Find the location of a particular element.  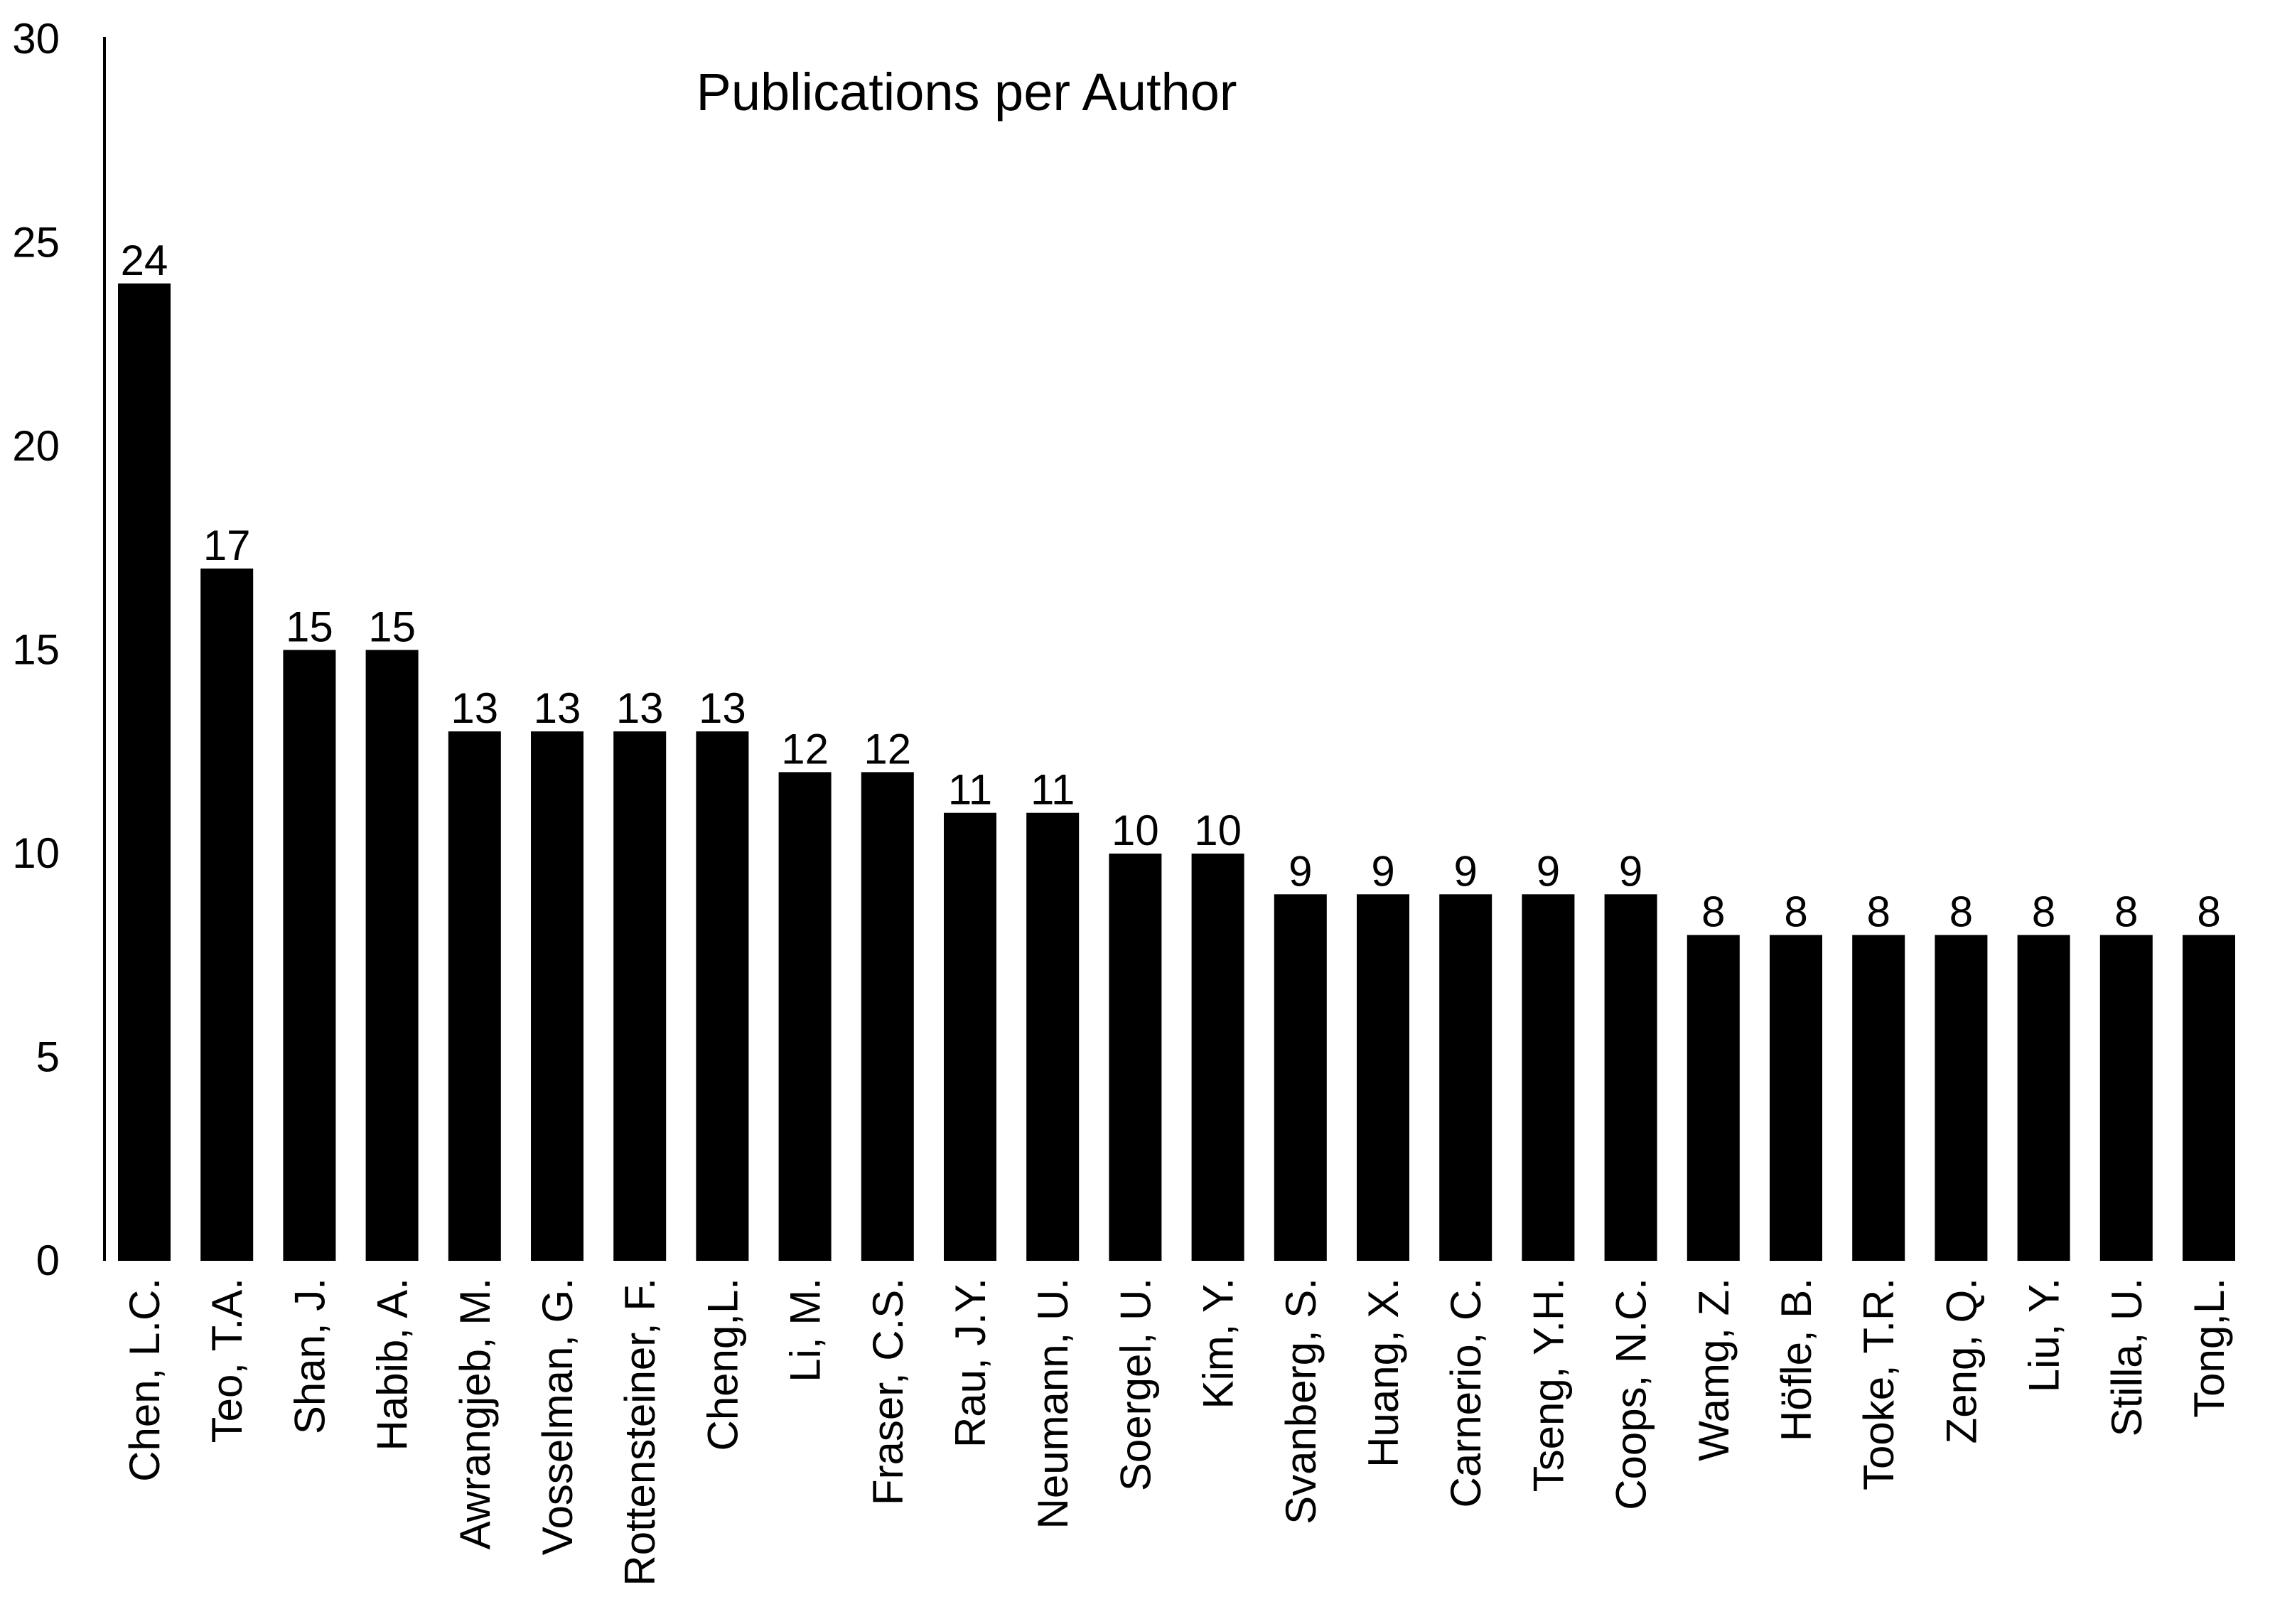

x-category-label: Neumann, U. is located at coordinates (1053, 1403).